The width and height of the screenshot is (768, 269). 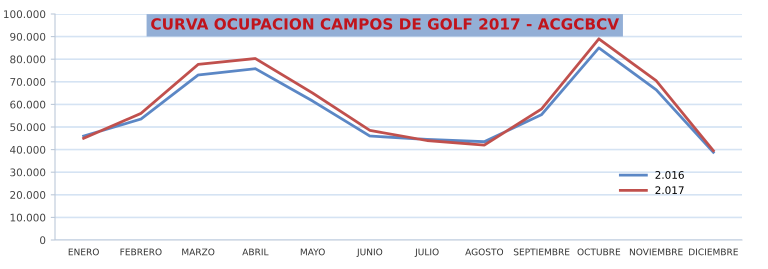 What do you see at coordinates (28, 36) in the screenshot?
I see `y-tick-label: 90.000` at bounding box center [28, 36].